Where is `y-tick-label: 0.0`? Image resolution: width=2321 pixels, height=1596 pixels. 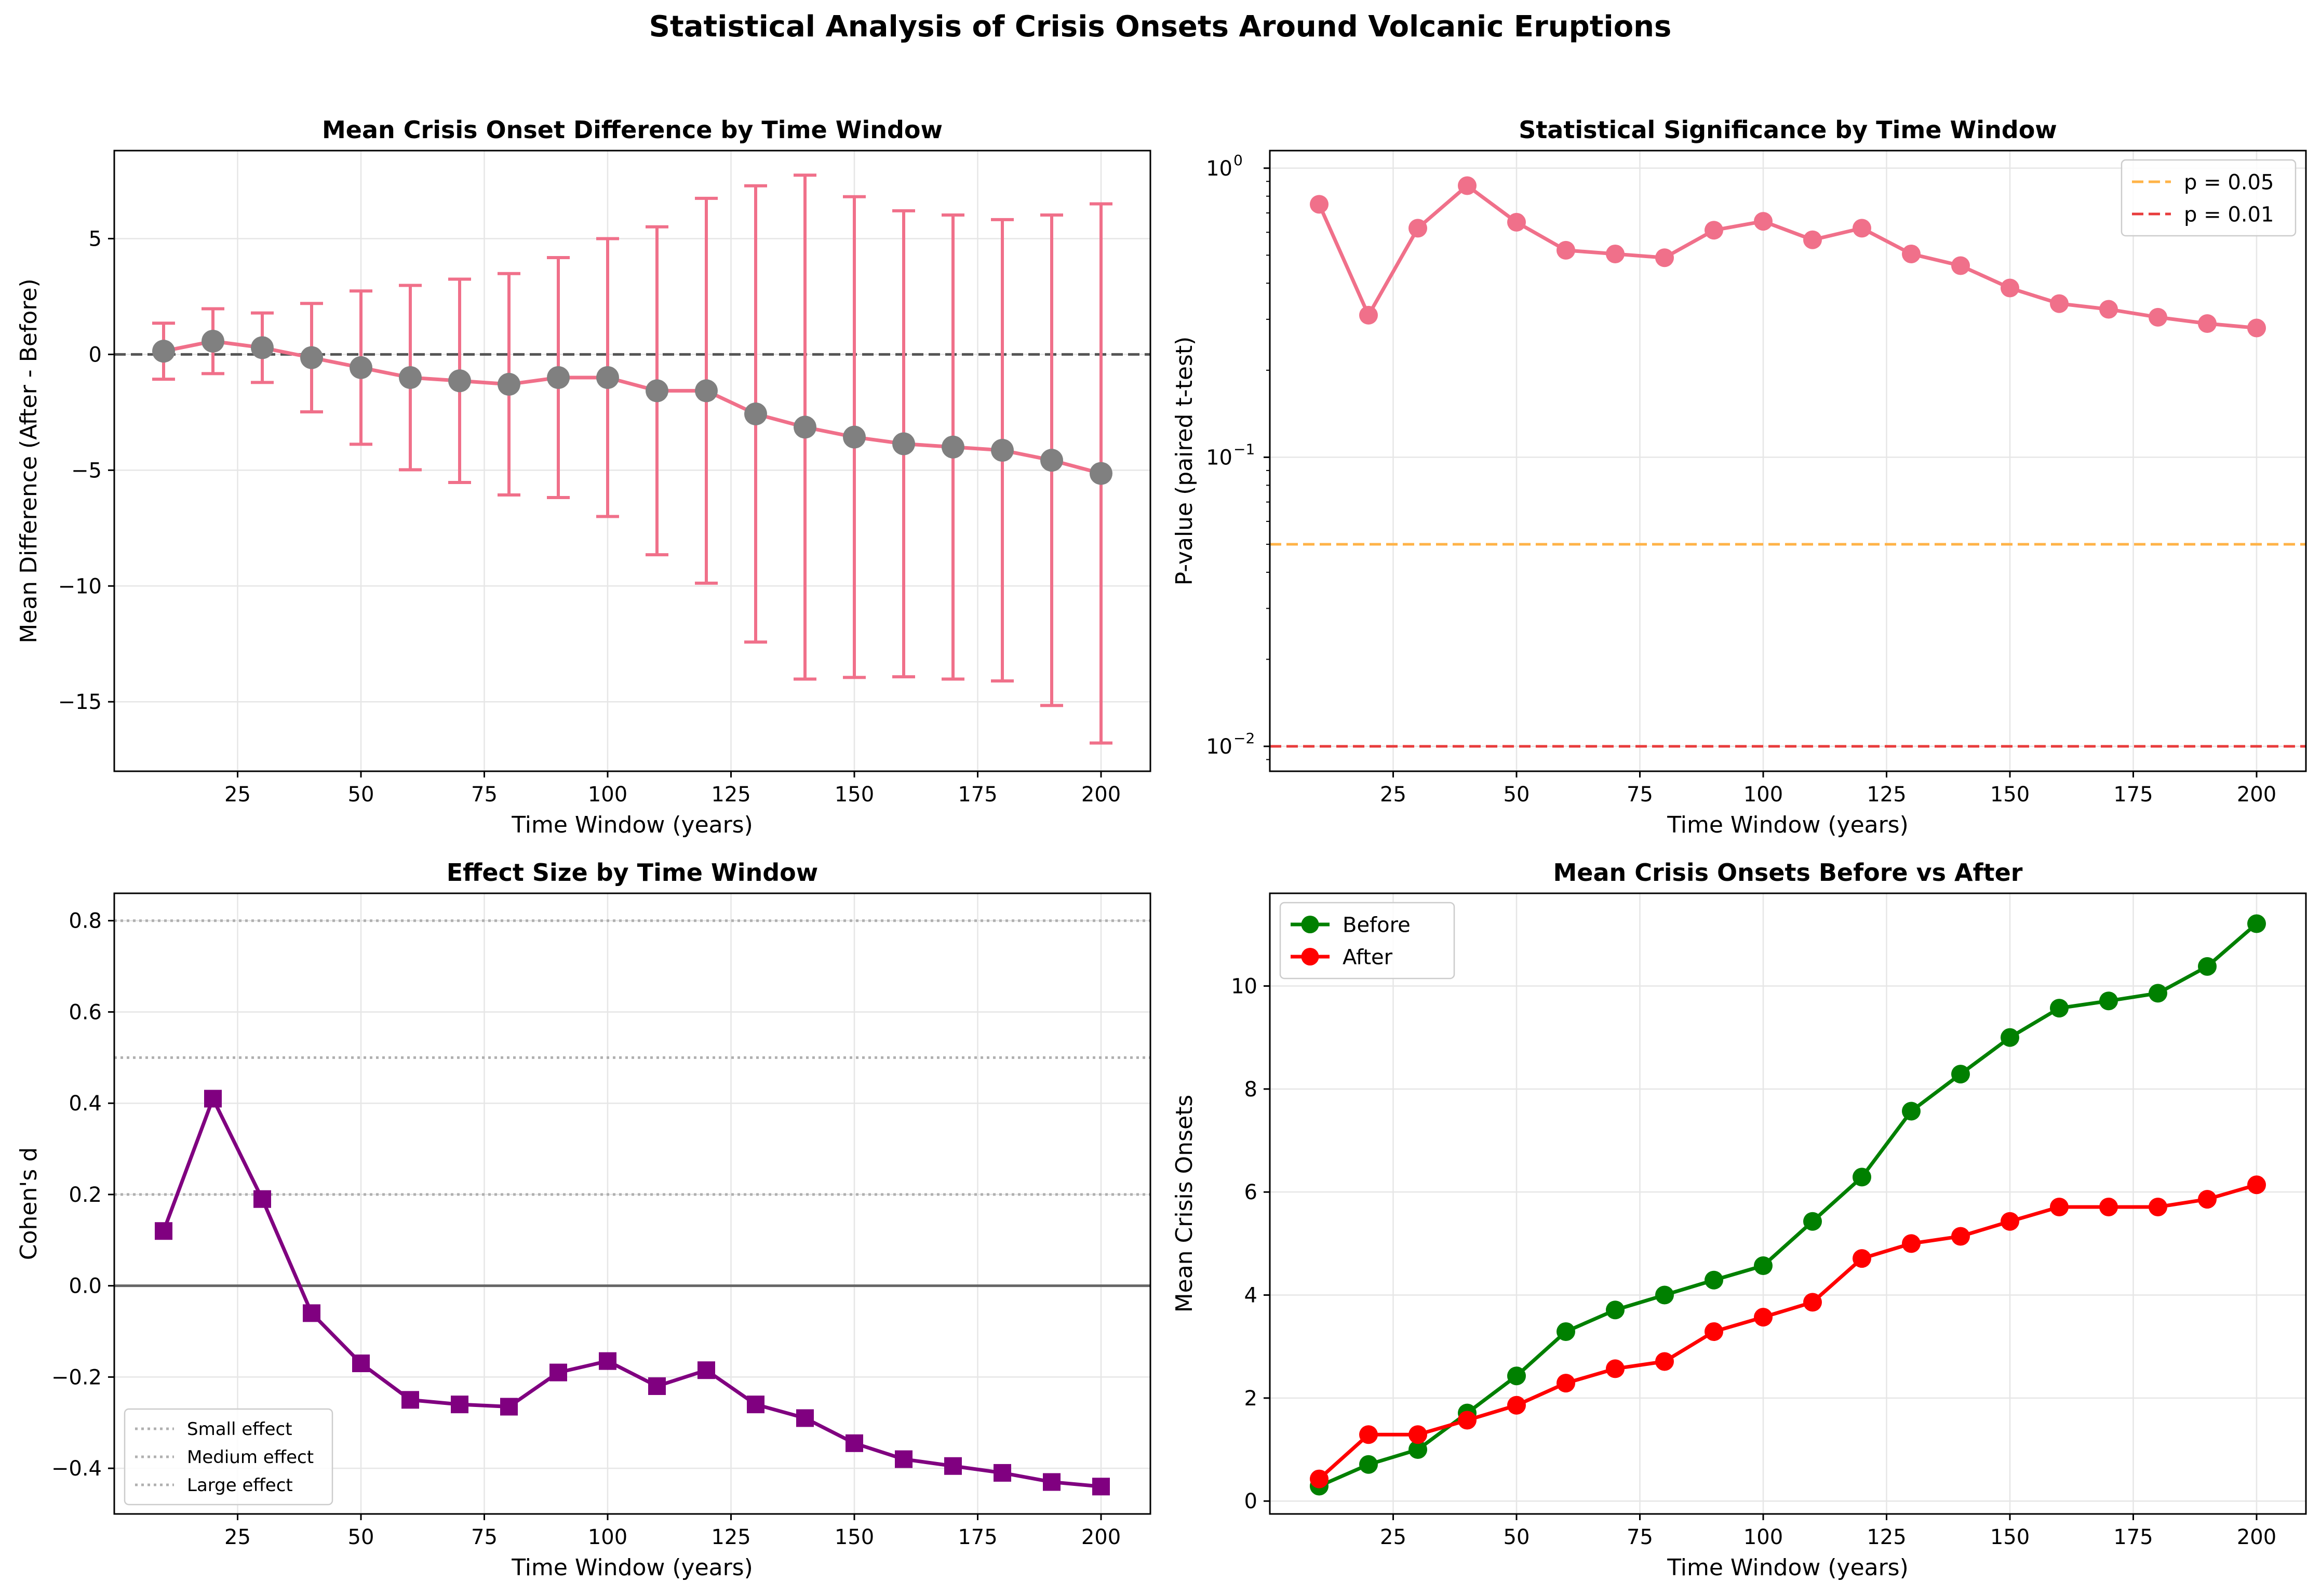
y-tick-label: 0.0 is located at coordinates (85, 1287).